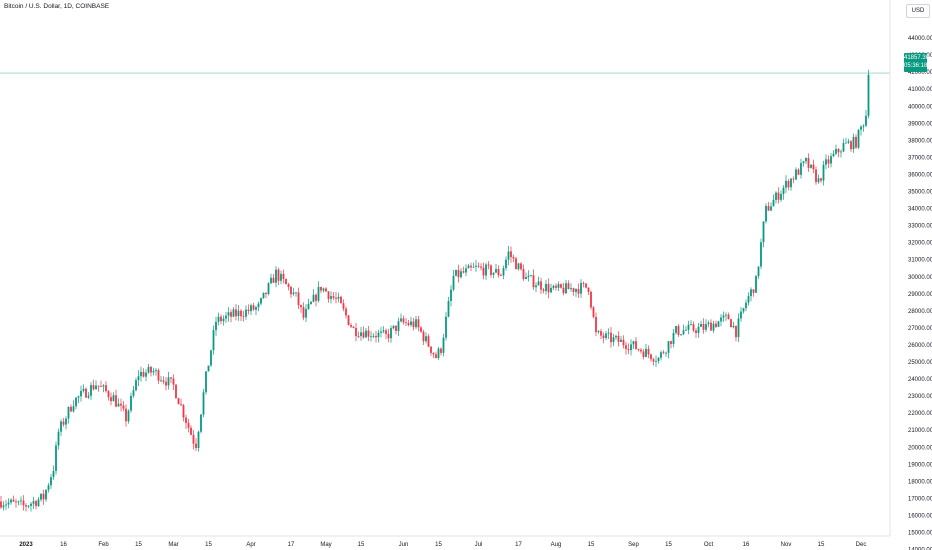 This screenshot has height=550, width=932. What do you see at coordinates (918, 11) in the screenshot?
I see `currency-button: USD` at bounding box center [918, 11].